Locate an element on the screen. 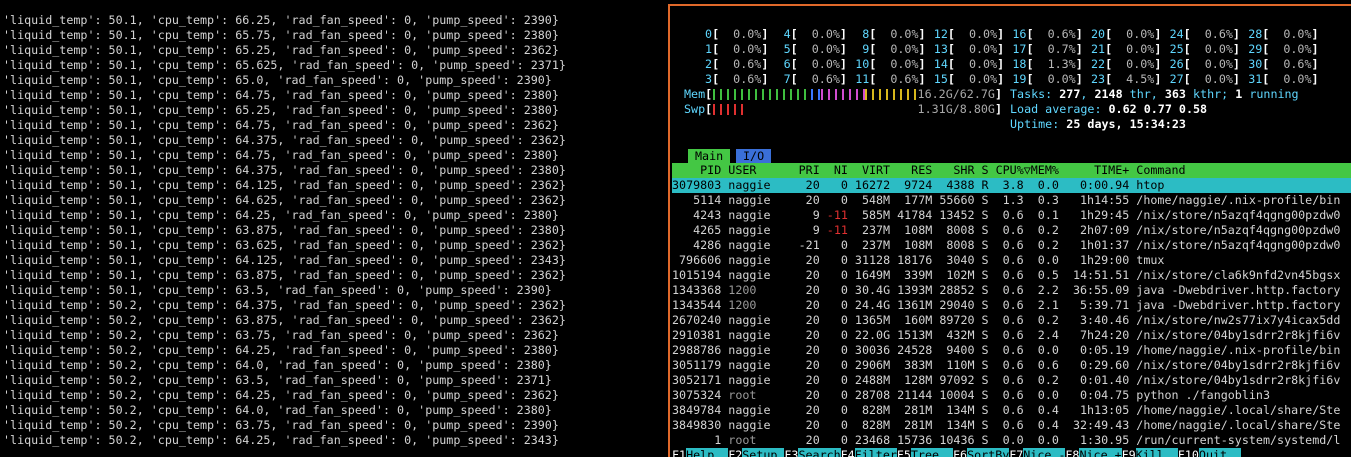 The width and height of the screenshot is (1351, 457). process-cell: 3.8 is located at coordinates (1013, 185).